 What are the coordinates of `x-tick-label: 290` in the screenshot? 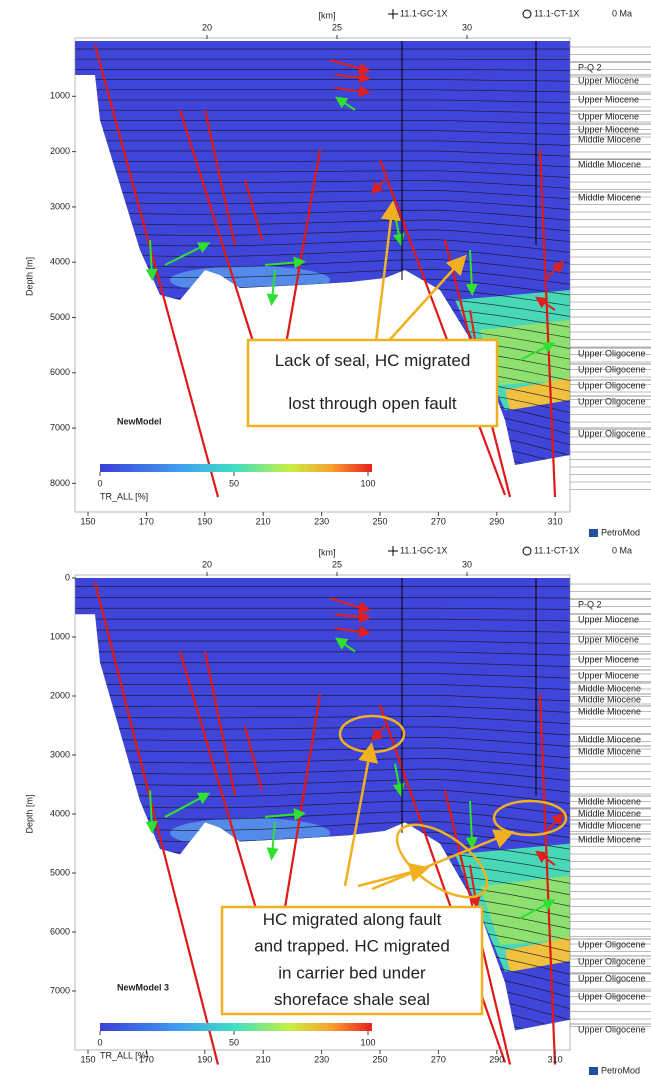 It's located at (496, 1059).